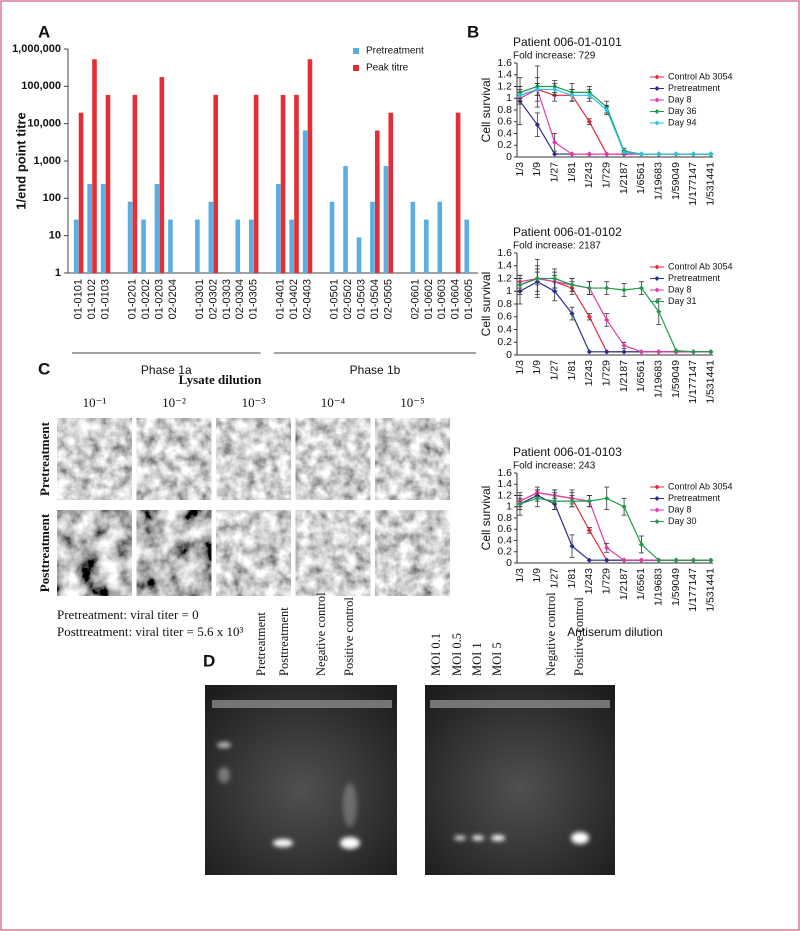  I want to click on gel-image, so click(520, 780).